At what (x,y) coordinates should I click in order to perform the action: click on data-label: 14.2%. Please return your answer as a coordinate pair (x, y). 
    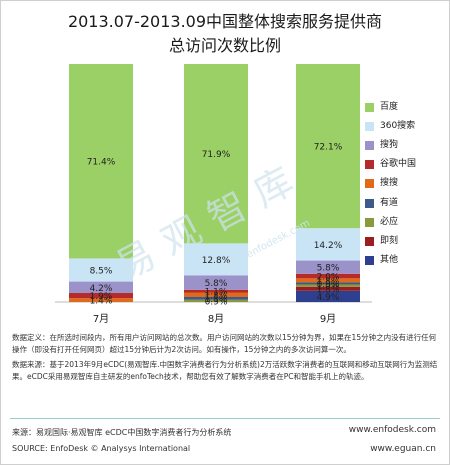
    Looking at the image, I should click on (328, 246).